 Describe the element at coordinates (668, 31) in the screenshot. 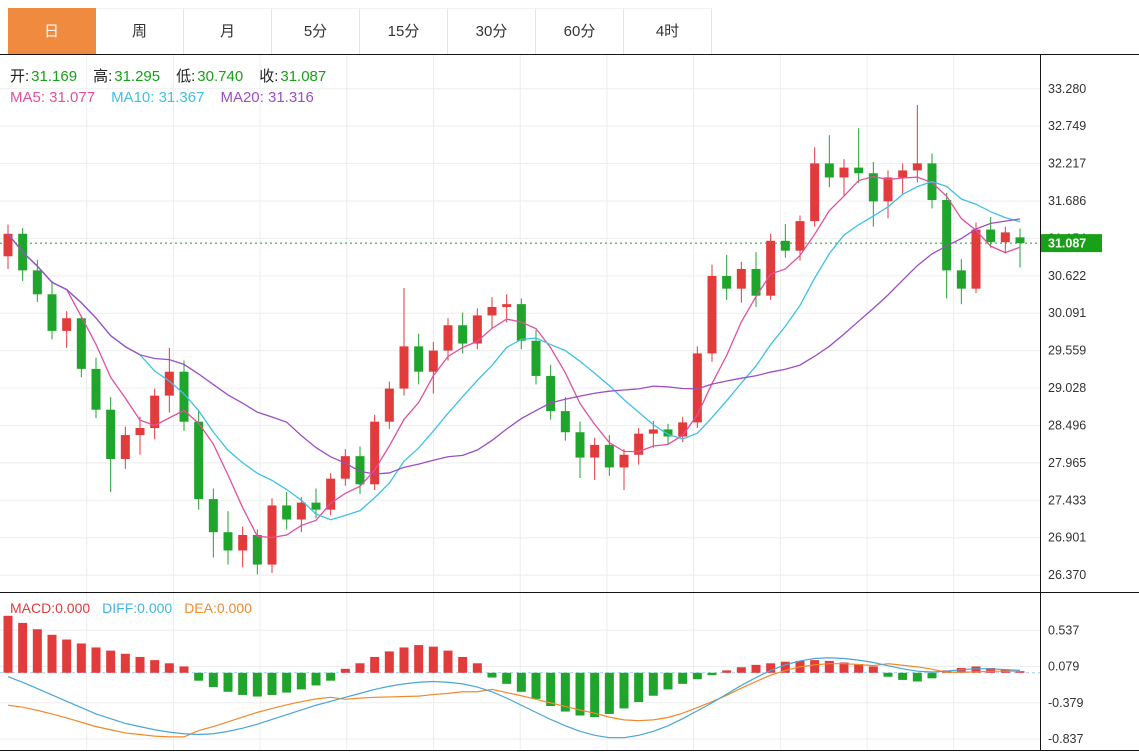

I see `timeframe-tab-8: 4时` at that location.